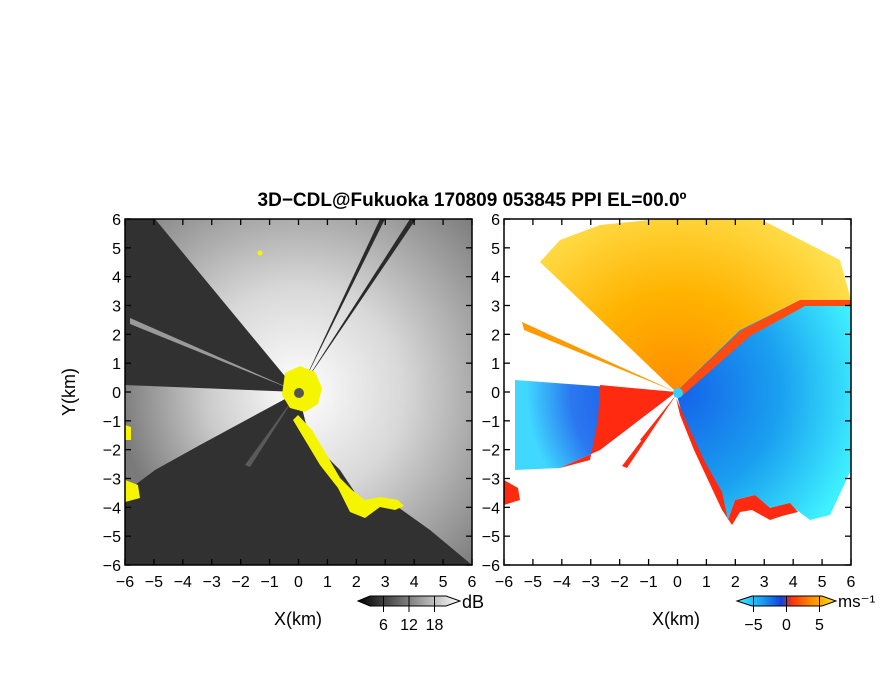  I want to click on velocity-ytick-label: −1, so click(491, 422).